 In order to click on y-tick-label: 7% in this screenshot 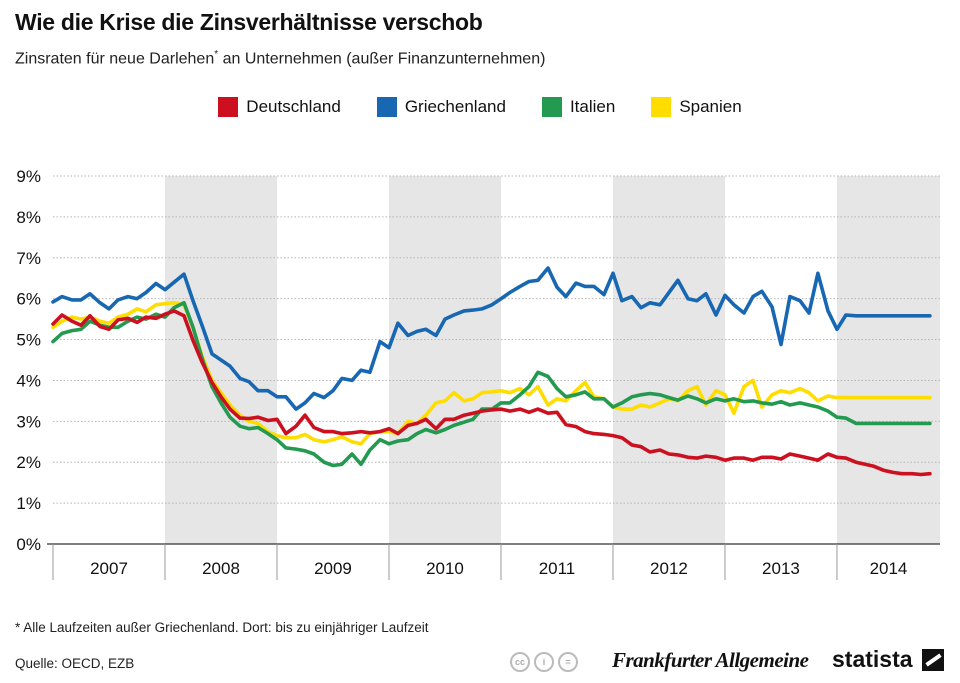, I will do `click(28, 258)`.